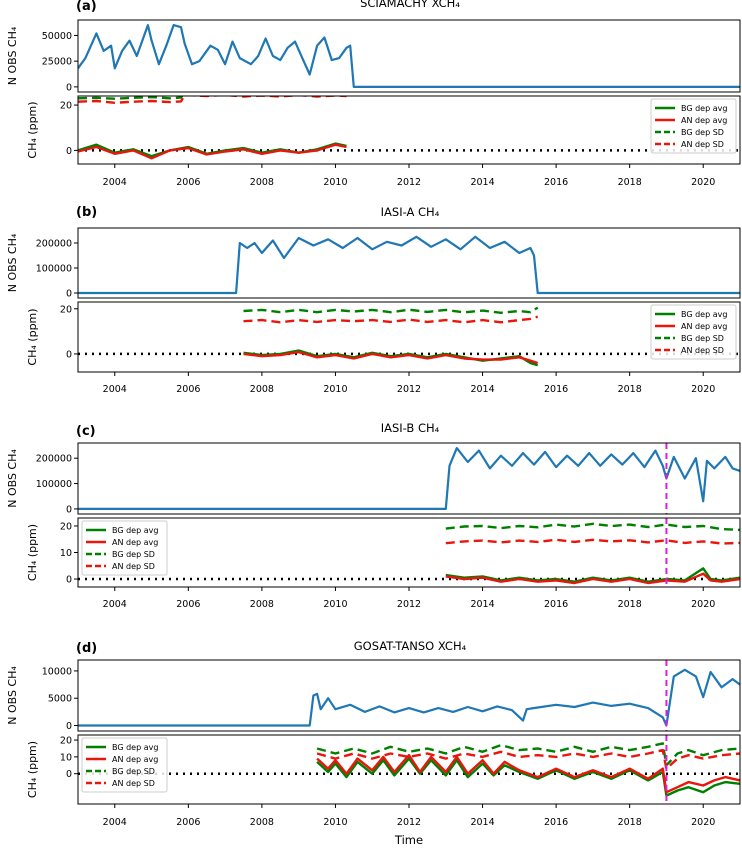 The image size is (742, 850). I want to click on y-tick-label: 25000, so click(57, 62).